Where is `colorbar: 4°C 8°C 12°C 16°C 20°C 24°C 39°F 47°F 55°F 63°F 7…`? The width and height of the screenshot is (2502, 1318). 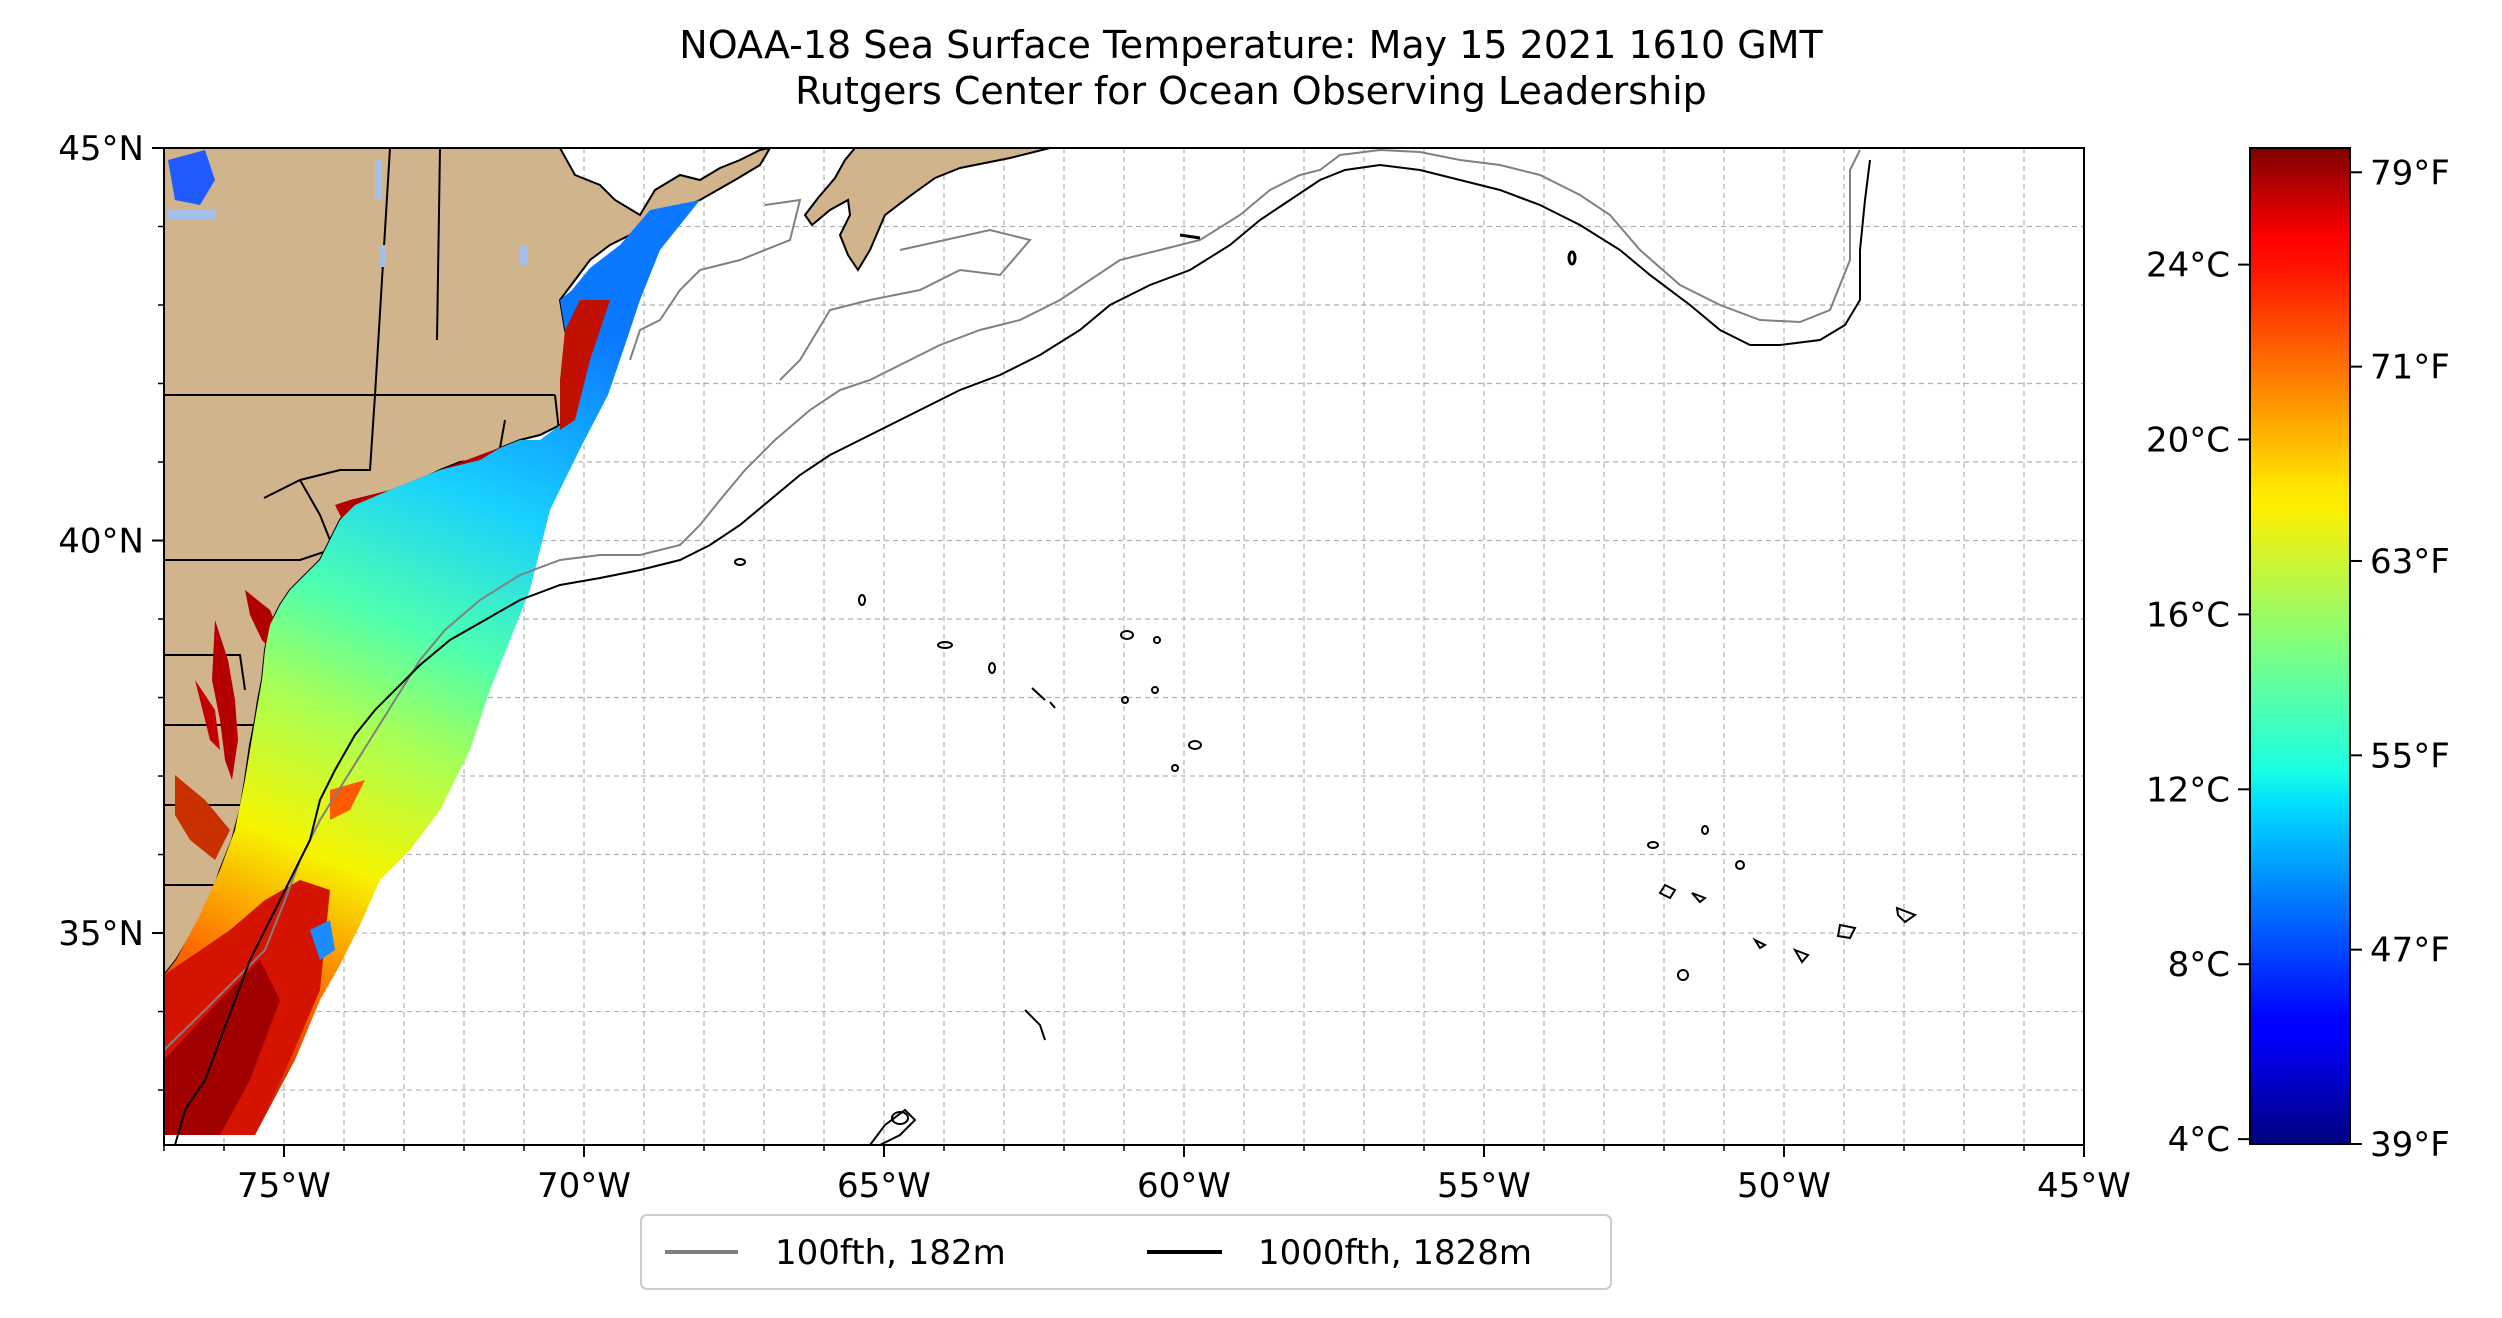
colorbar: 4°C 8°C 12°C 16°C 20°C 24°C 39°F 47°F 55°F 63°F 7… is located at coordinates (2298, 656).